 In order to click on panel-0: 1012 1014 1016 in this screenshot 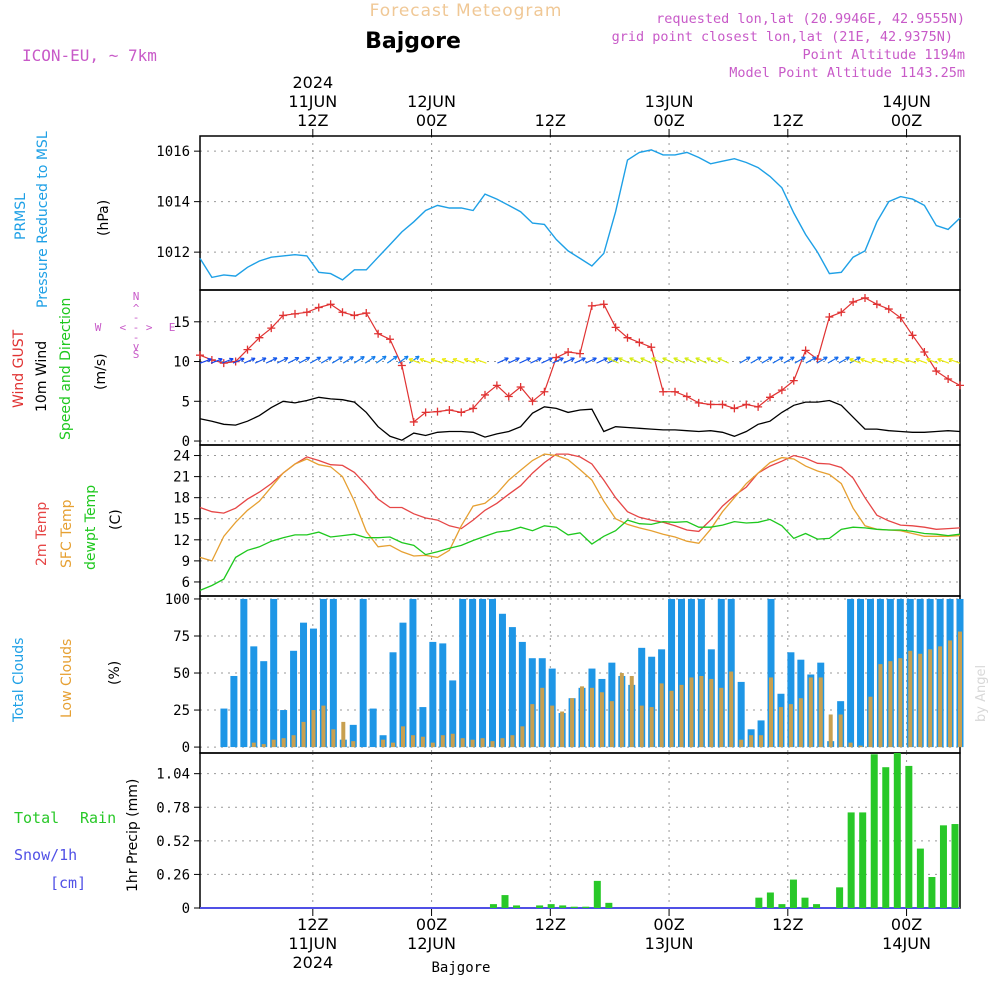, I will do `click(558, 213)`.